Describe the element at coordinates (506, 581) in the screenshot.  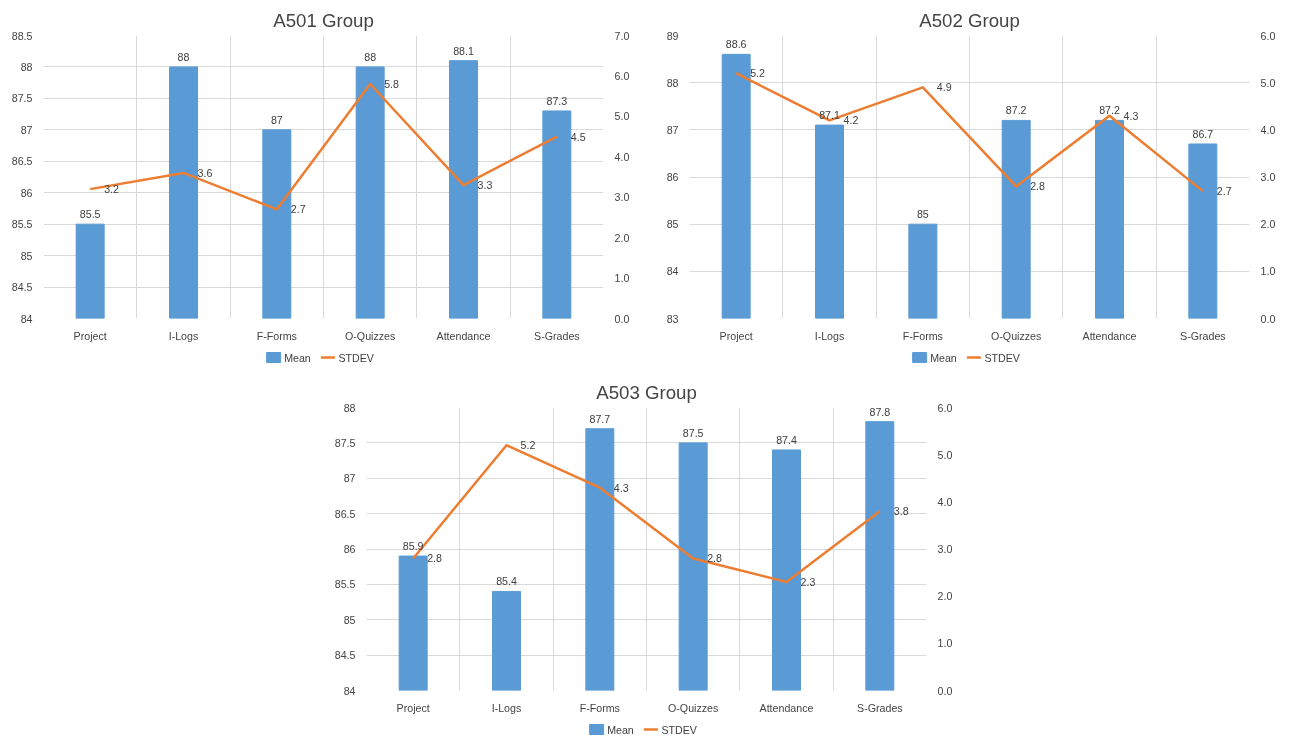
I see `data-label: 85.4` at that location.